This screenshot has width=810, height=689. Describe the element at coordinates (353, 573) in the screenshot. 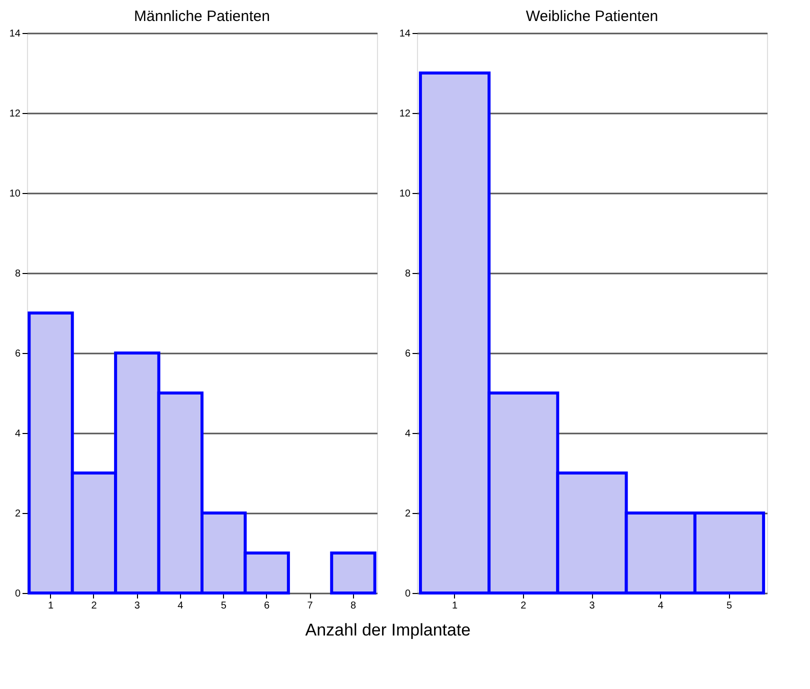

I see `bar` at that location.